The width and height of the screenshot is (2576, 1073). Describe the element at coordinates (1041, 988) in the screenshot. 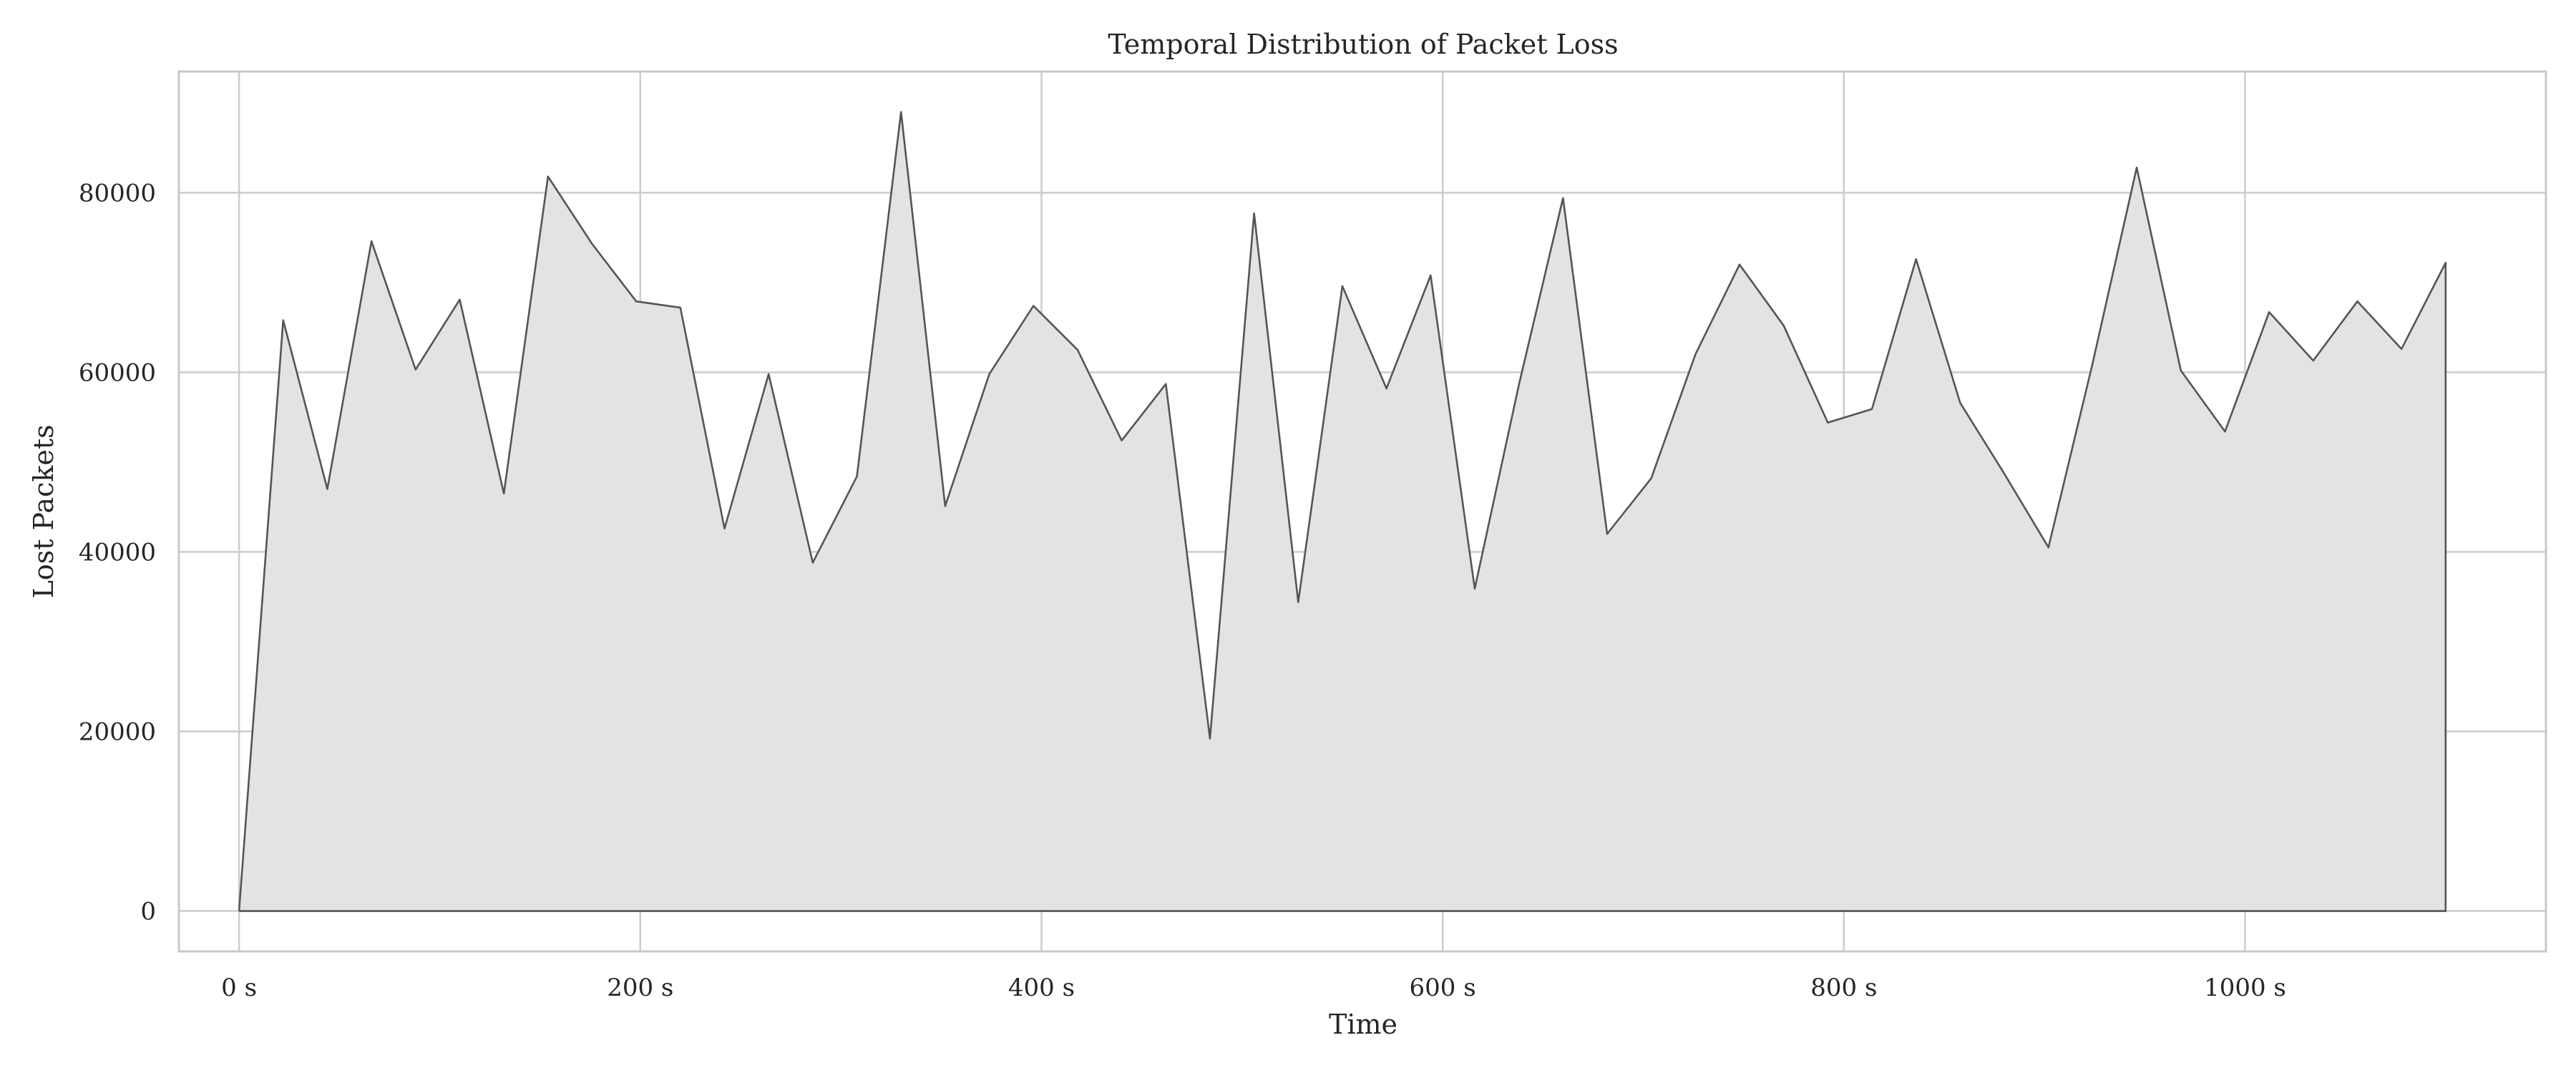

I see `x-tick-label: 400 s` at that location.